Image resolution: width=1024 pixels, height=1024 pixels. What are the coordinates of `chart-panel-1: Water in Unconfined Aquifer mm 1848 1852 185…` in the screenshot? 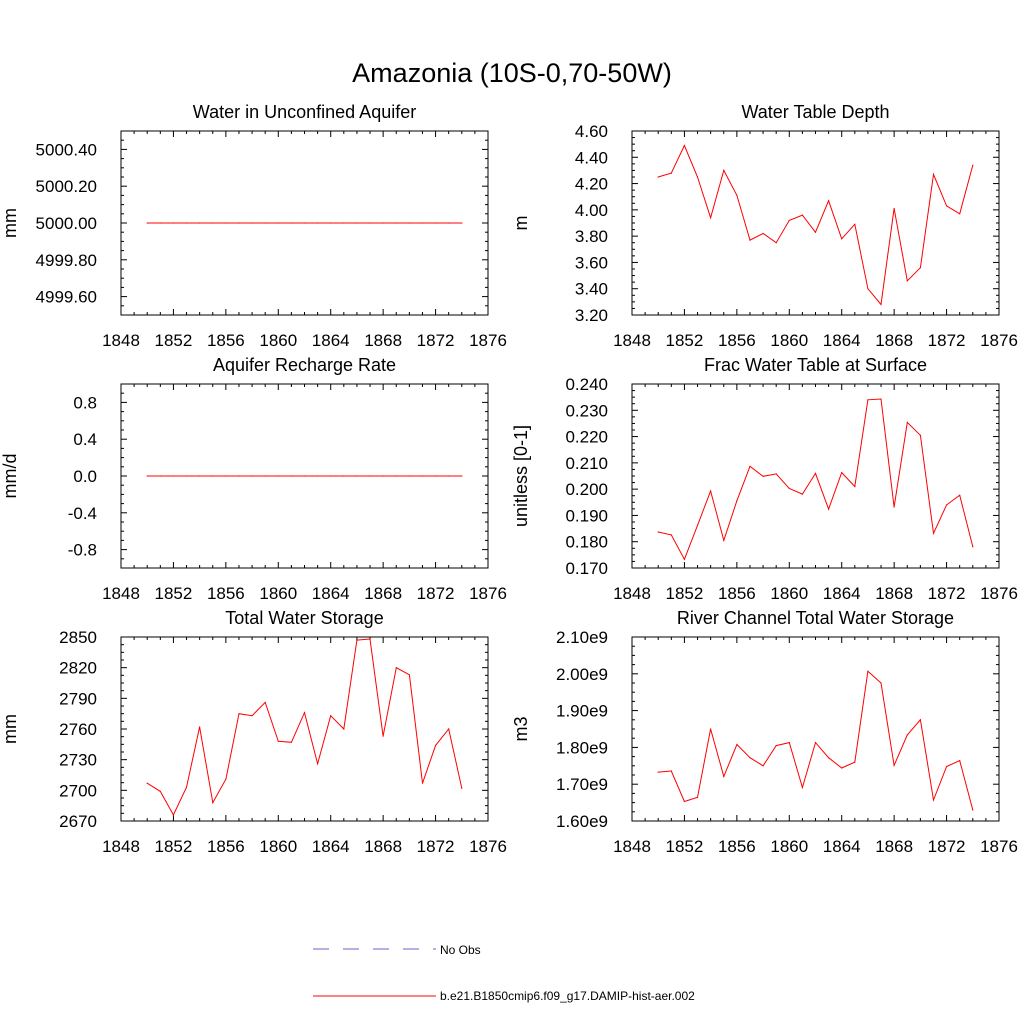 It's located at (253, 226).